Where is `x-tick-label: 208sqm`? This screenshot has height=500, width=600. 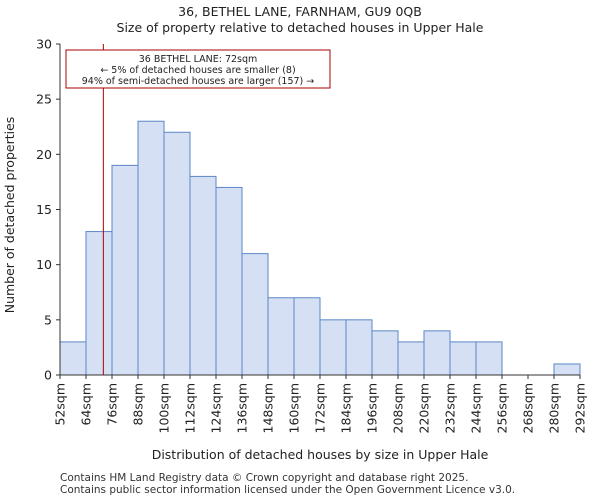
x-tick-label: 208sqm is located at coordinates (398, 408).